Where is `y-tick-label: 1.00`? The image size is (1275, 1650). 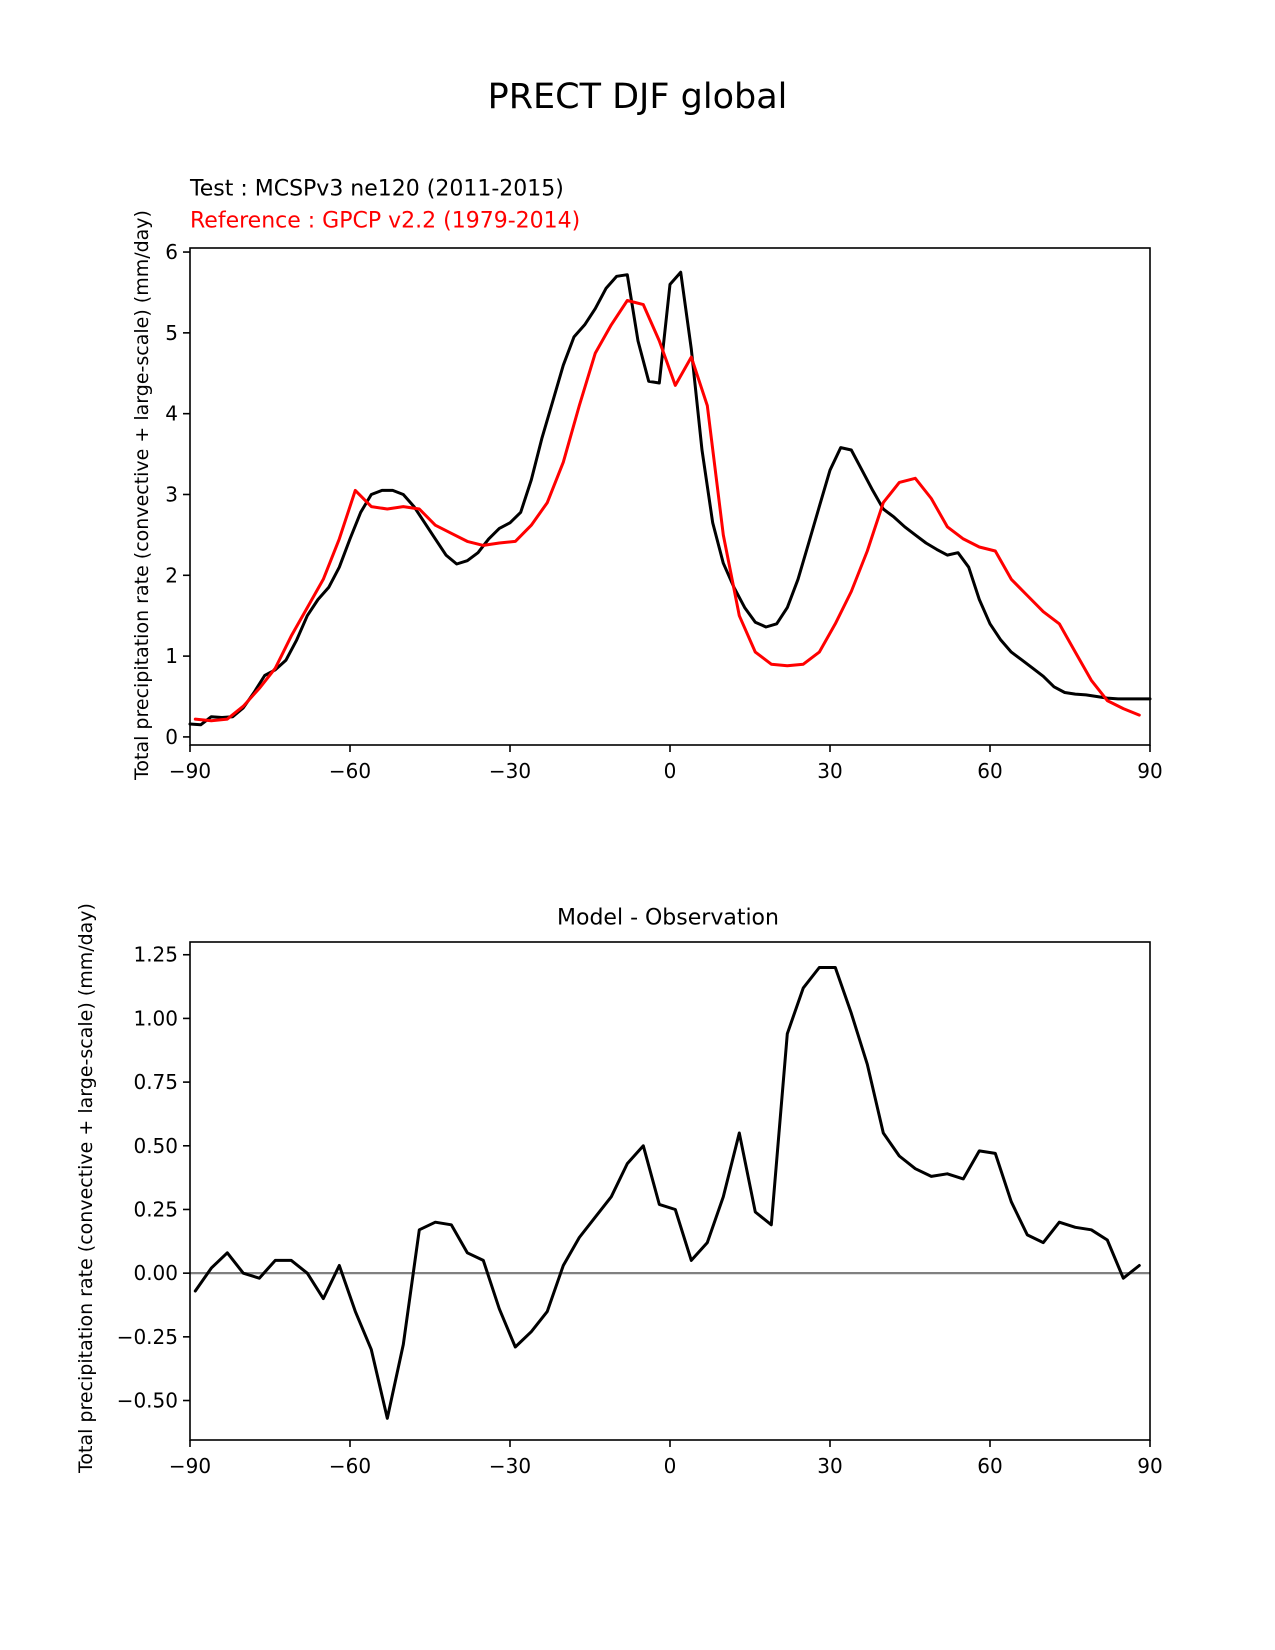
y-tick-label: 1.00 is located at coordinates (155, 1018).